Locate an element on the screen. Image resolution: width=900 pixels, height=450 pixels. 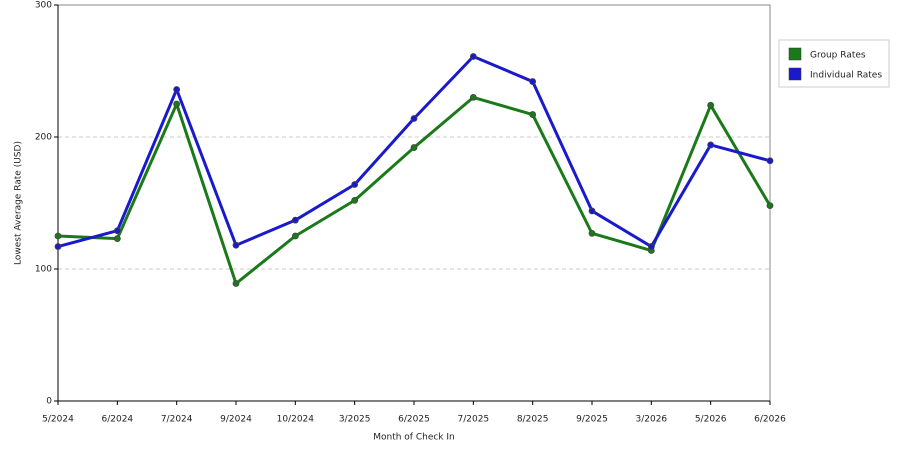
y-axis-label: Lowest Average Rate (USD) is located at coordinates (19, 203).